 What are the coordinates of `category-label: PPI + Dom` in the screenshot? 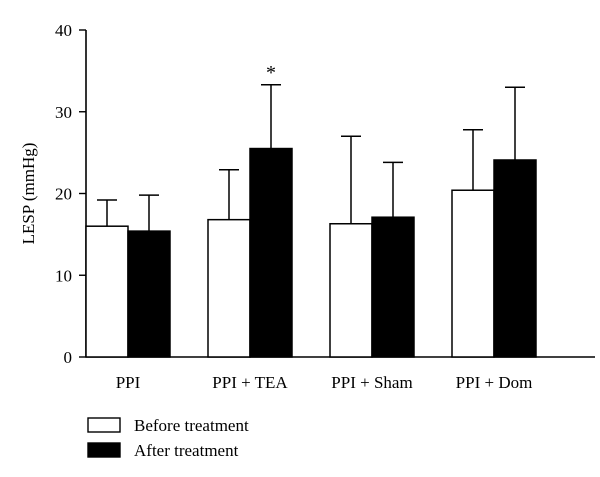 It's located at (494, 382).